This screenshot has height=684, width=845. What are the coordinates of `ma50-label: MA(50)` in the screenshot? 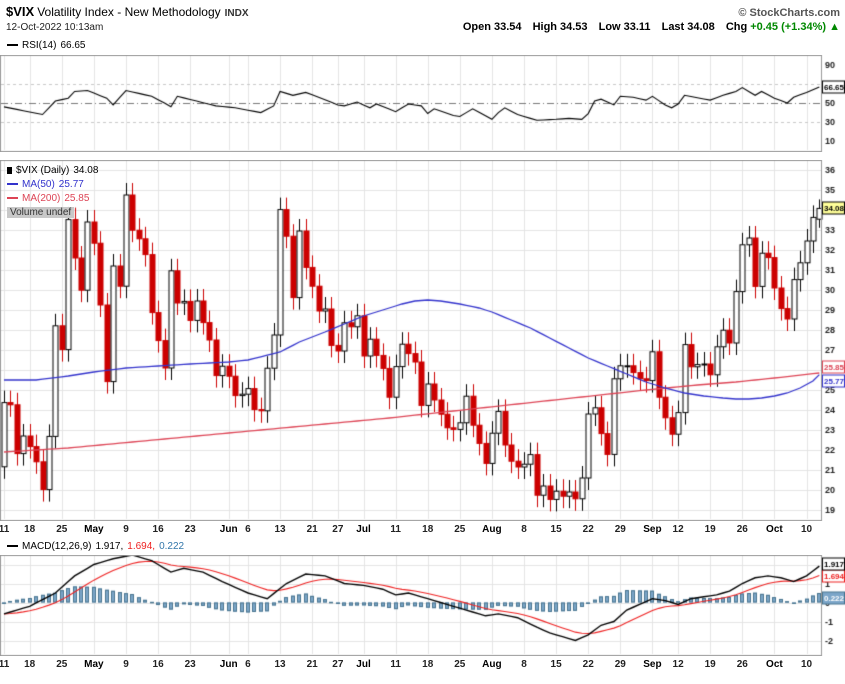 It's located at (38, 184).